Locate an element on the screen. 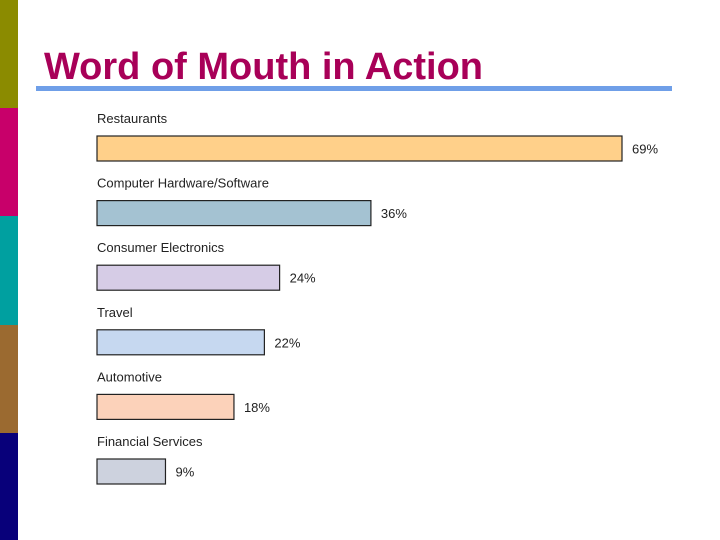 Image resolution: width=720 pixels, height=540 pixels. value-label: 18% is located at coordinates (257, 407).